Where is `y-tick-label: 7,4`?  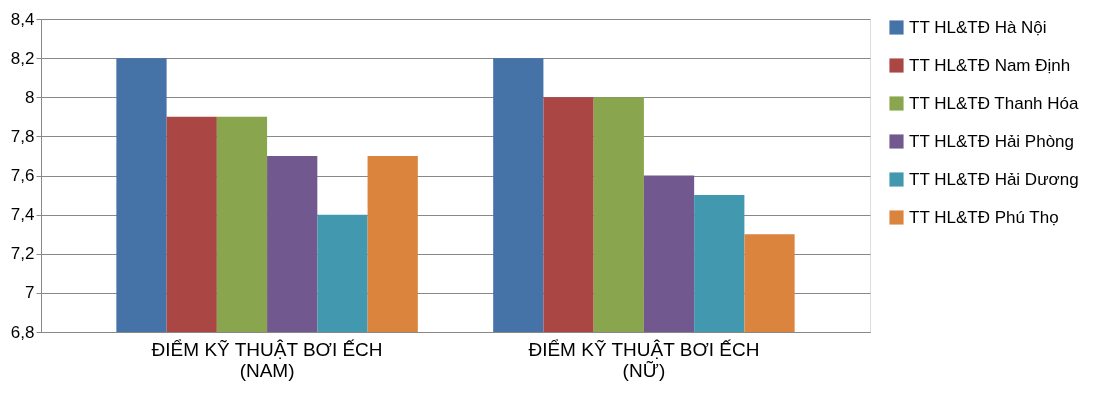 y-tick-label: 7,4 is located at coordinates (22, 215).